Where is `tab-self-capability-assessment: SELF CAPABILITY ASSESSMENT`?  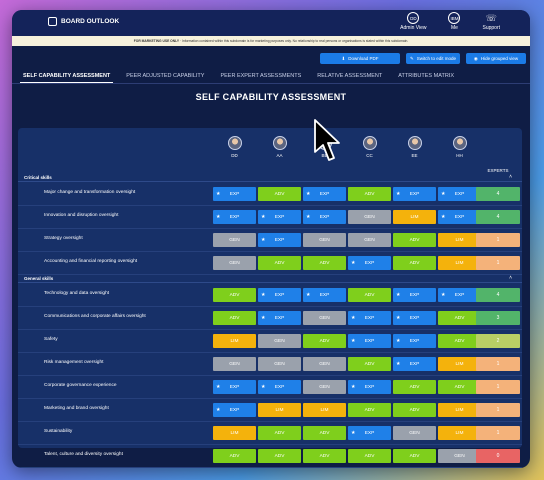
tab-self-capability-assessment: SELF CAPABILITY ASSESSMENT is located at coordinates (67, 75).